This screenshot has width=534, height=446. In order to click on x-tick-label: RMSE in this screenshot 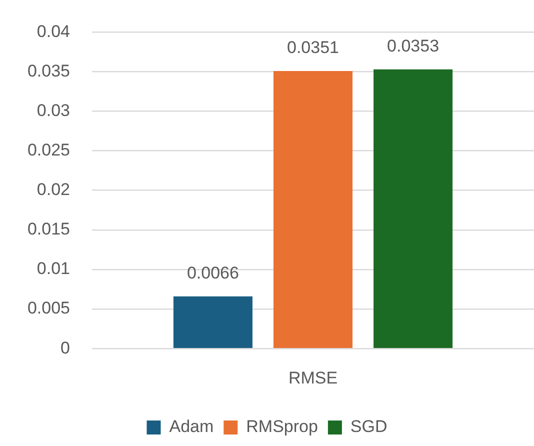, I will do `click(313, 378)`.